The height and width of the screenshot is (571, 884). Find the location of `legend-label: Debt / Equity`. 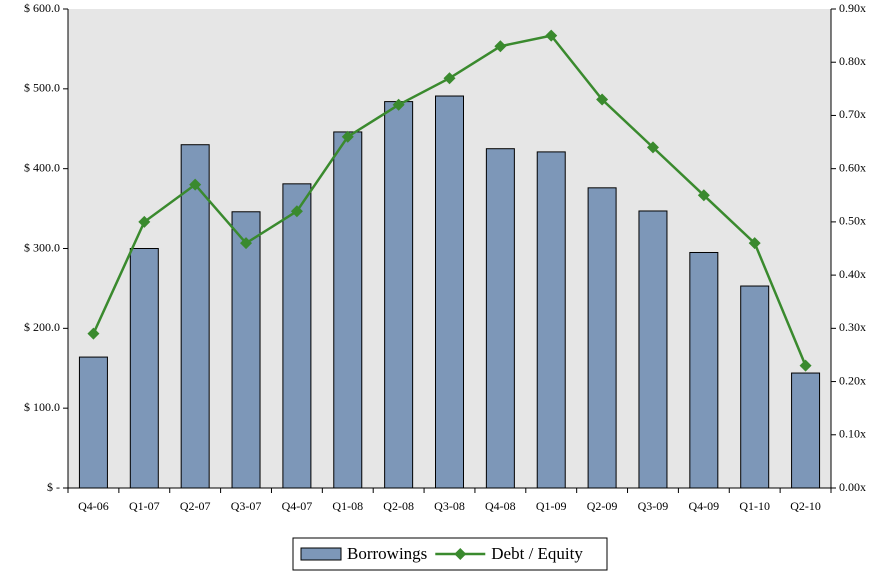

legend-label: Debt / Equity is located at coordinates (537, 553).